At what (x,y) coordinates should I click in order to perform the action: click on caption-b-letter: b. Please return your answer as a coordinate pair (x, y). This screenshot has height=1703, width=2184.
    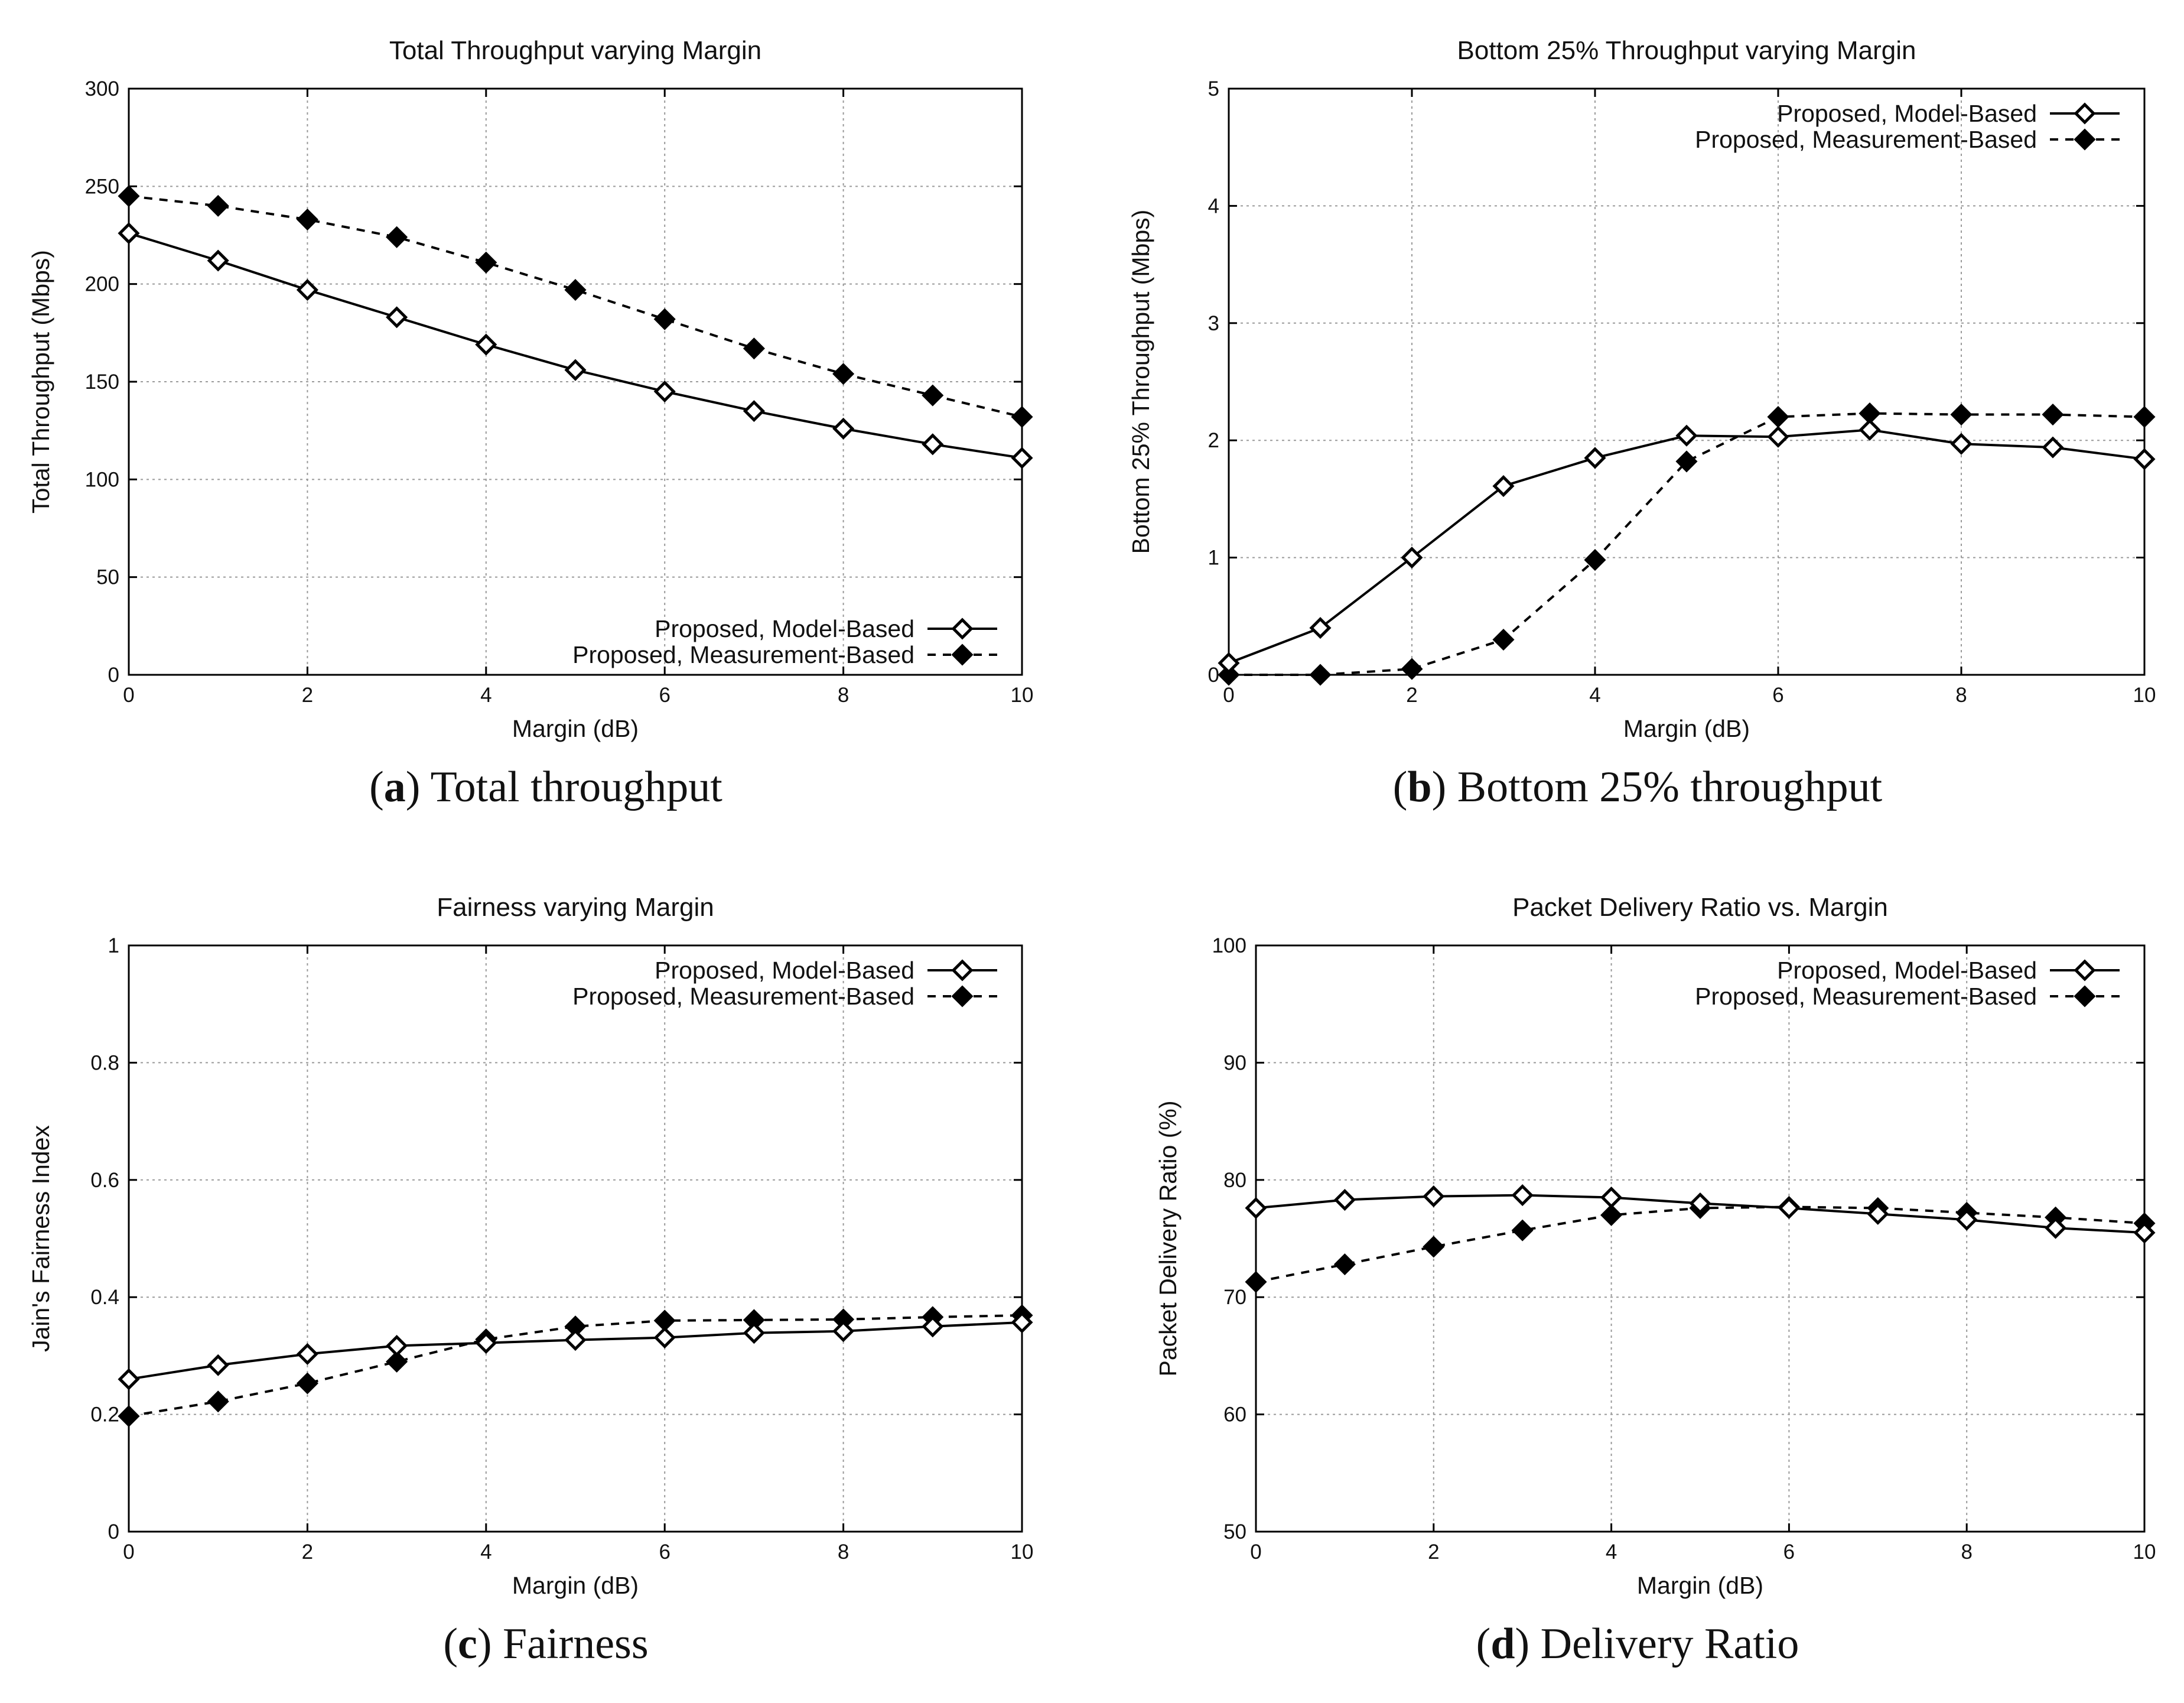
    Looking at the image, I should click on (1419, 787).